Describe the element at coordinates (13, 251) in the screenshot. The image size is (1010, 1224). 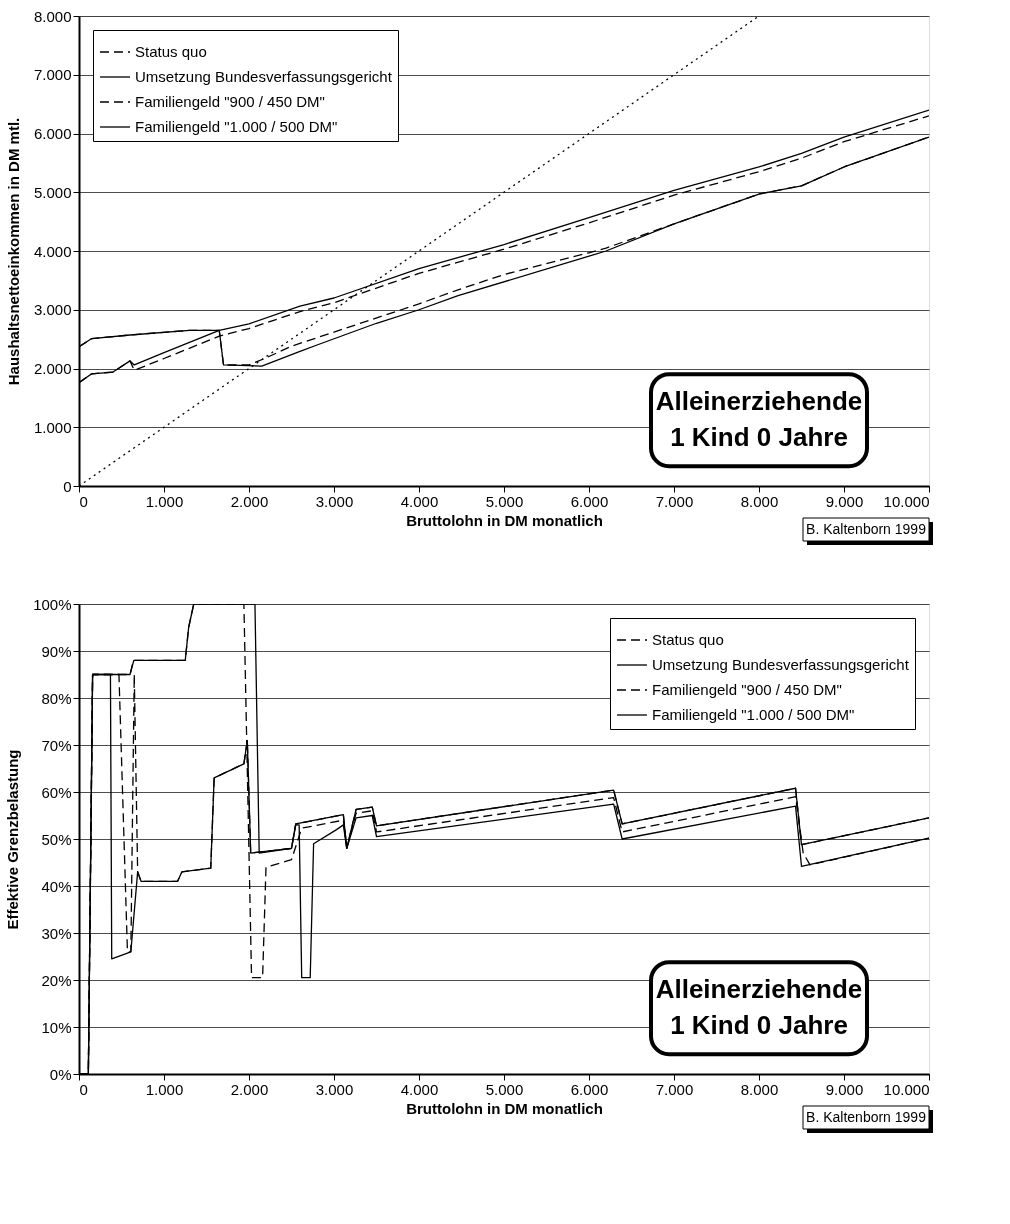
I see `y-axis-title: Haushaltsnettoeinkommen in DM mtl.` at that location.